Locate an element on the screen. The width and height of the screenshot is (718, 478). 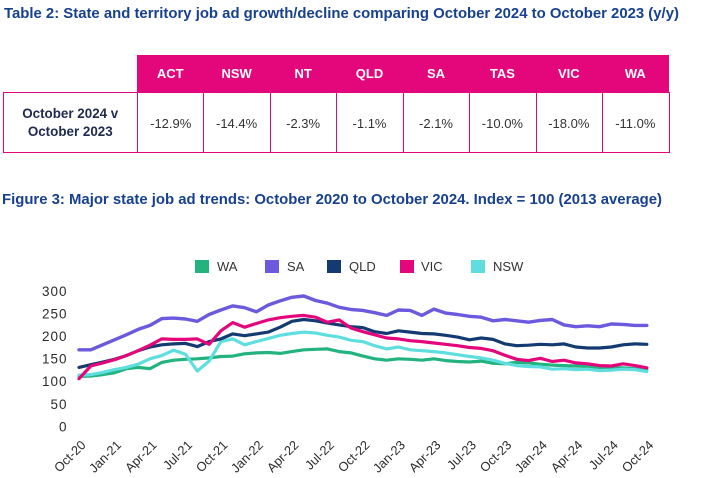
svg-text: 100 is located at coordinates (55, 381).